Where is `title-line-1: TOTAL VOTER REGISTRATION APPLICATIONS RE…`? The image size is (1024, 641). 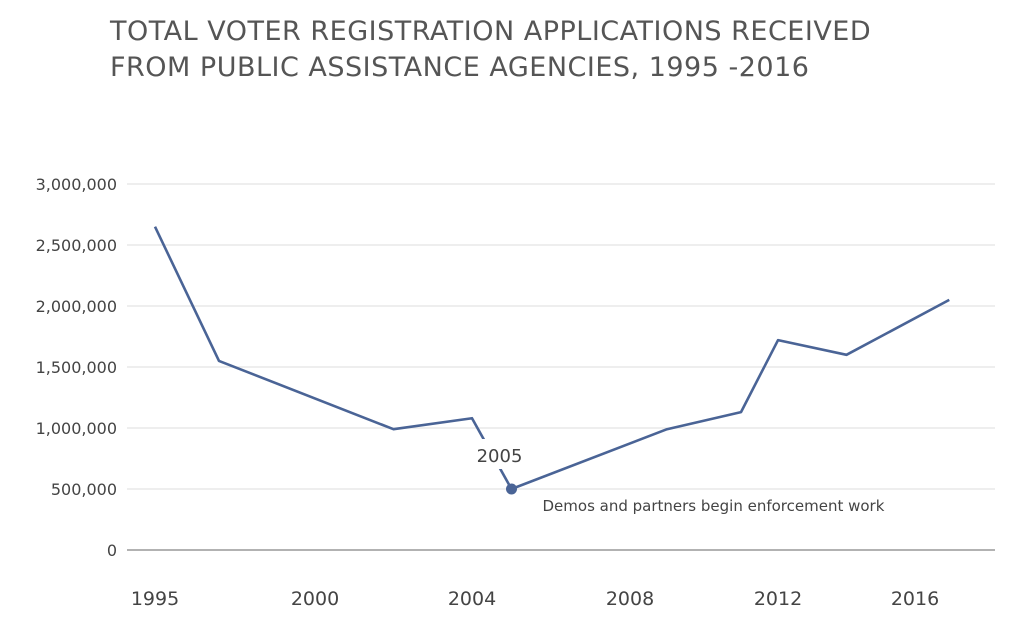 title-line-1: TOTAL VOTER REGISTRATION APPLICATIONS RE… is located at coordinates (491, 31).